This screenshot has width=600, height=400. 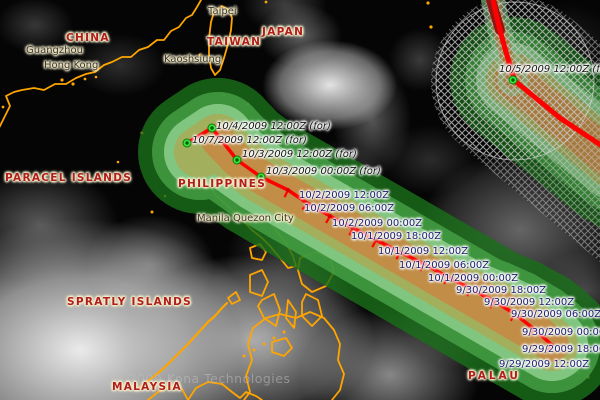 I want to click on borneo-coastline, so click(x=205, y=390).